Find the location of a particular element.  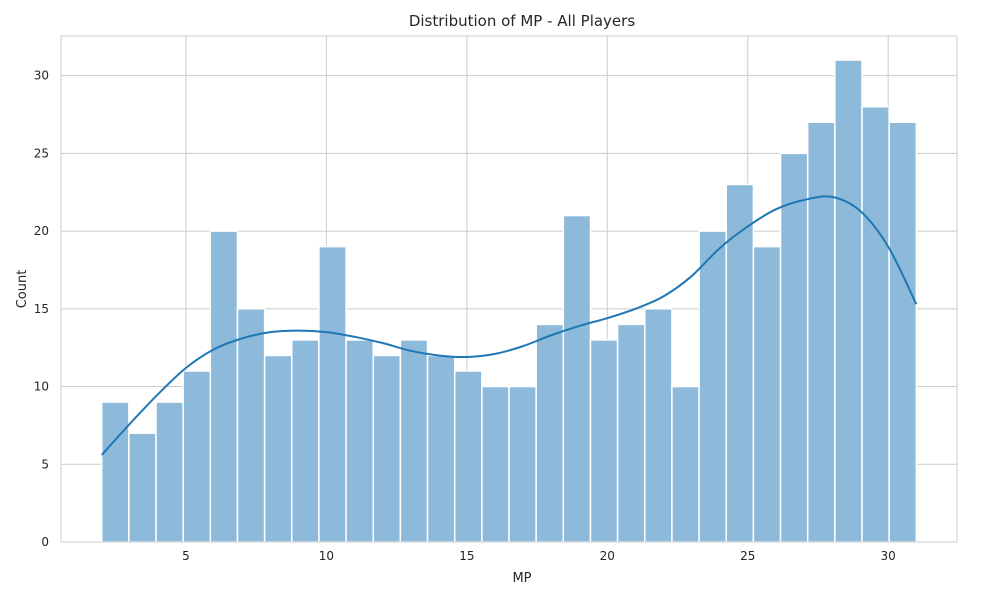

x-tick-label: 30 is located at coordinates (888, 556).